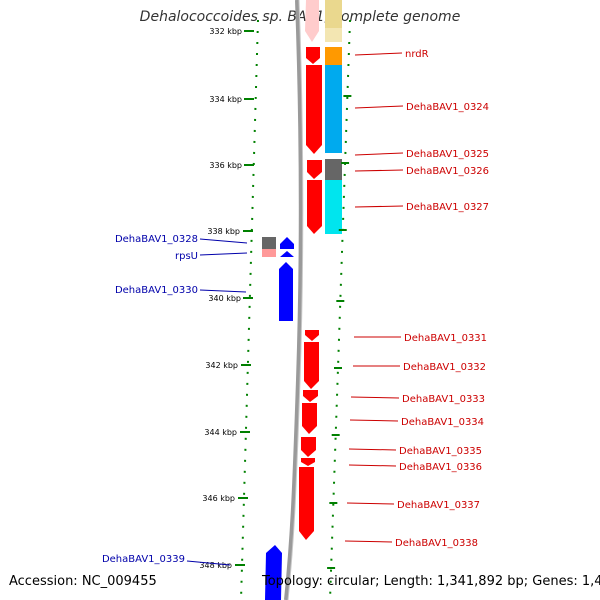 This screenshot has width=600, height=600. Describe the element at coordinates (444, 367) in the screenshot. I see `gene-label: DehaBAV1_0332` at that location.